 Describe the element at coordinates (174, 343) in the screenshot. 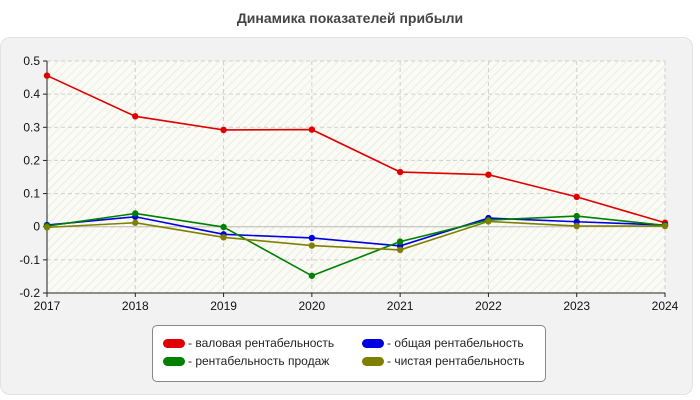

I see `legend-swatch-gross` at that location.